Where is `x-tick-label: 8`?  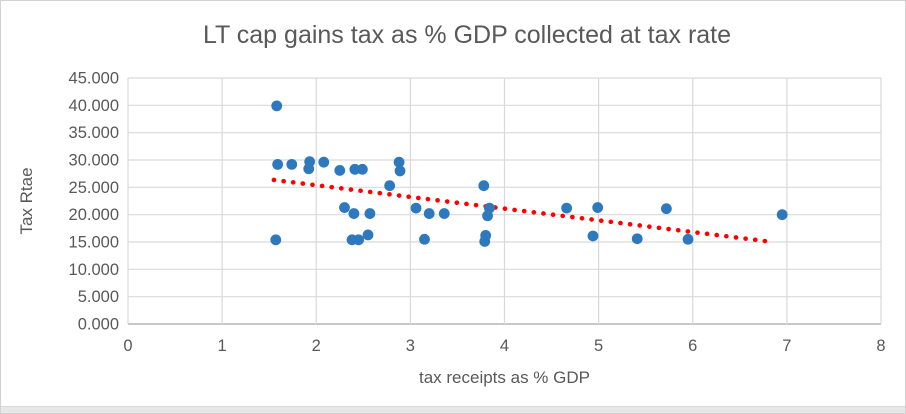
x-tick-label: 8 is located at coordinates (880, 346).